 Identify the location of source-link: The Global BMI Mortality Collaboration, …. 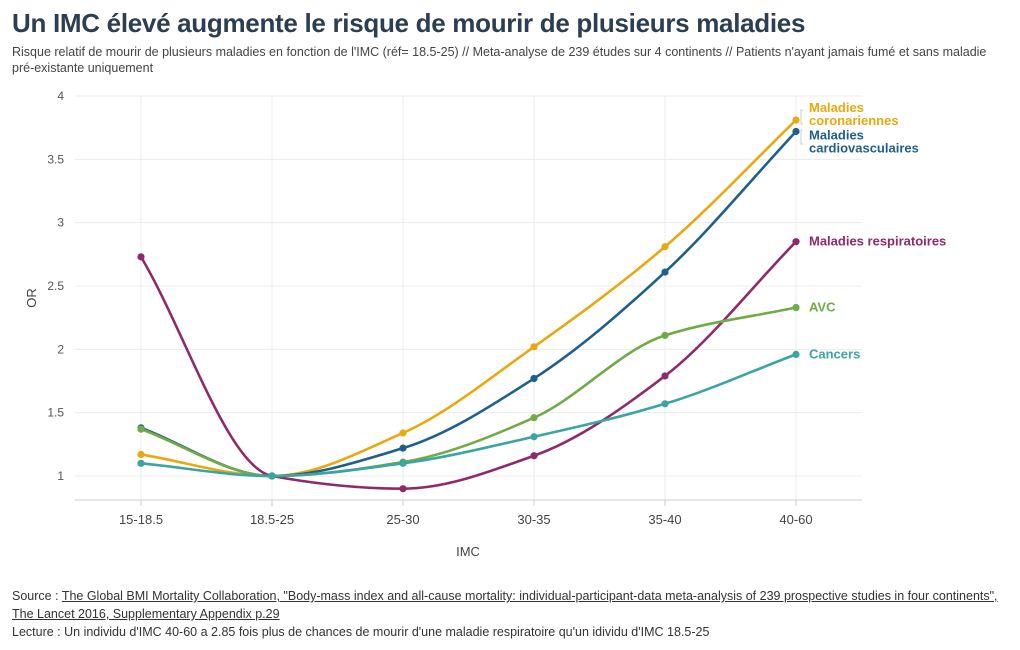
(505, 605).